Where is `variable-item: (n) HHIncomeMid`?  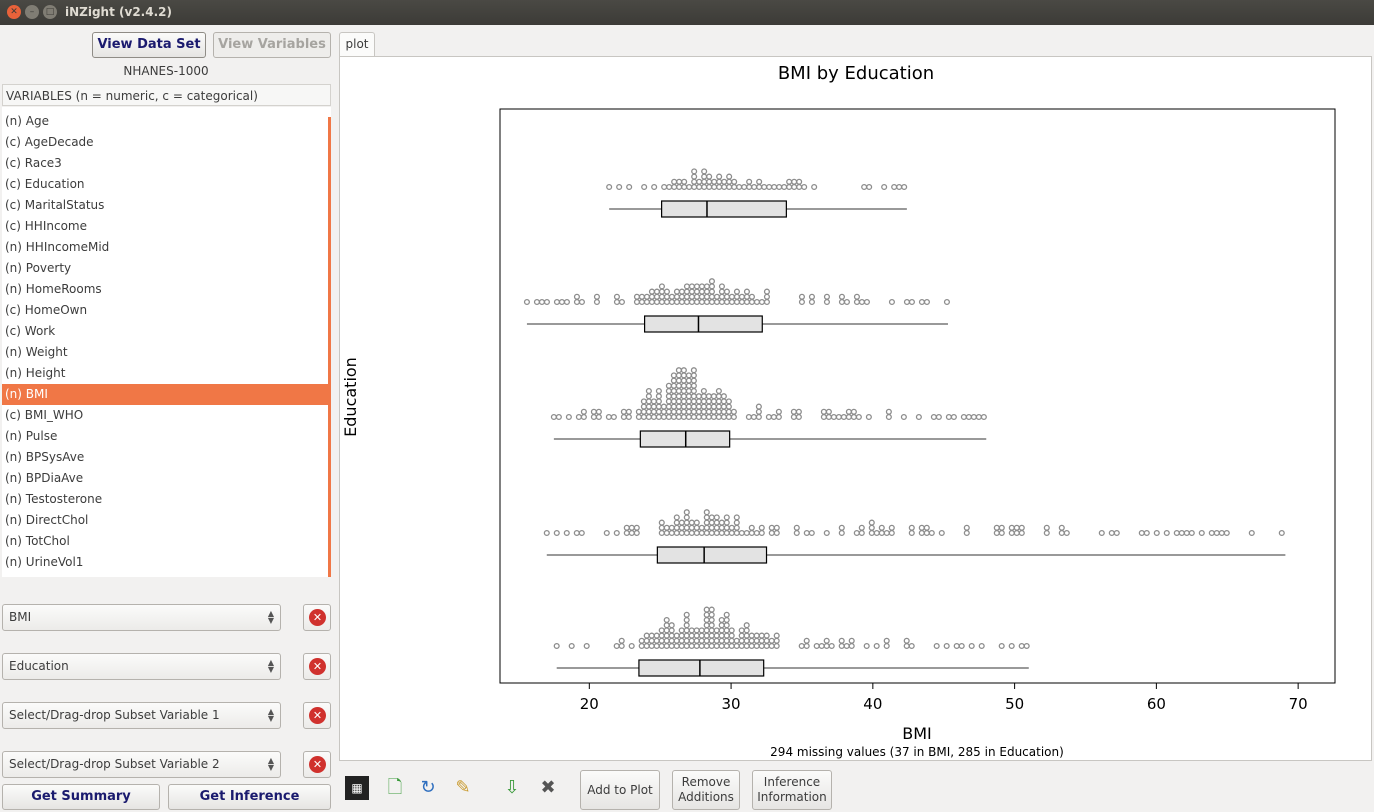 variable-item: (n) HHIncomeMid is located at coordinates (57, 247).